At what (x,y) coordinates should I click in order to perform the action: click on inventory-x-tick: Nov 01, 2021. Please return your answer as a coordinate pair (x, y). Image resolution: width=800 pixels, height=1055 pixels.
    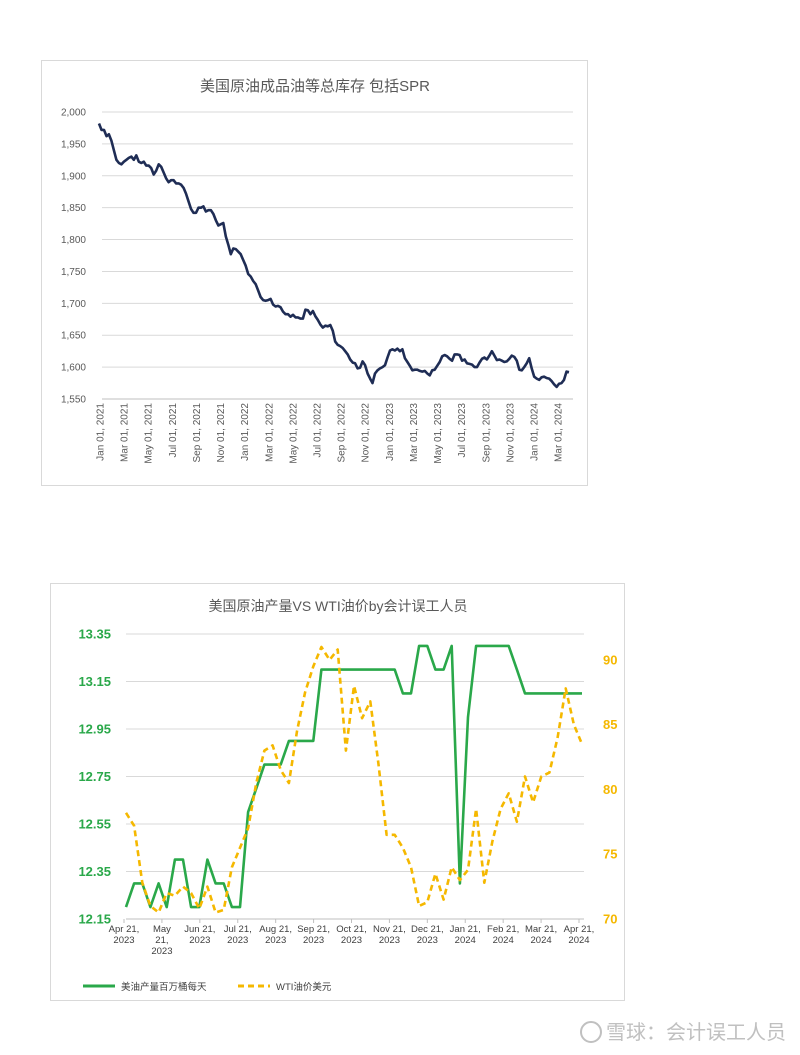
    Looking at the image, I should click on (221, 433).